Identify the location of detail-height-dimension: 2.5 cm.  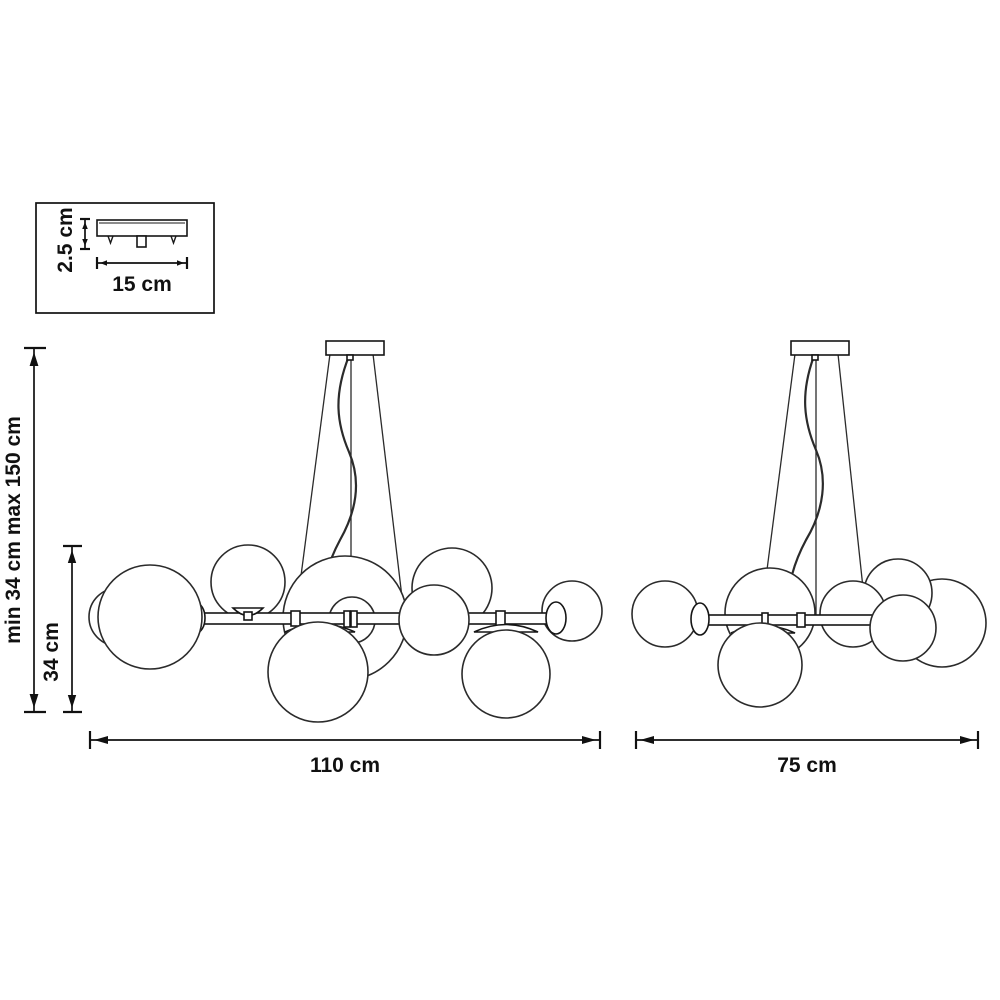
(72, 240).